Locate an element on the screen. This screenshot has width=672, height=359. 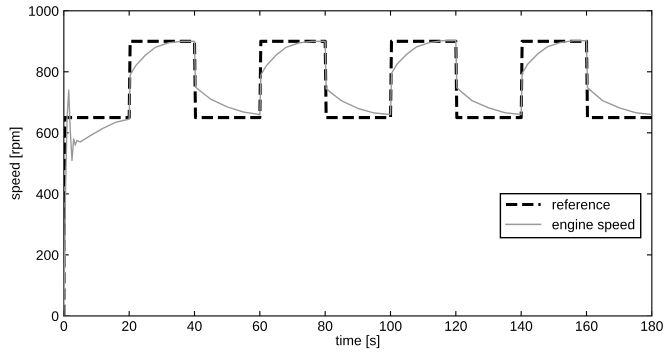
x-tick-label: 180 is located at coordinates (652, 326).